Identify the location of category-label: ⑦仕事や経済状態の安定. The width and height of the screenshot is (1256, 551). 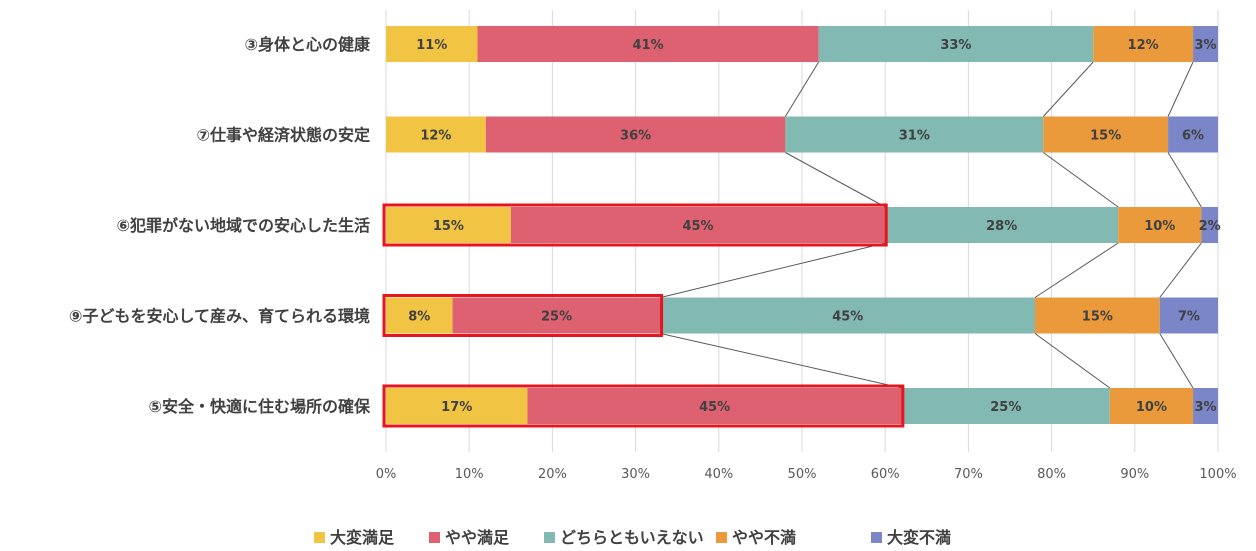
(283, 135).